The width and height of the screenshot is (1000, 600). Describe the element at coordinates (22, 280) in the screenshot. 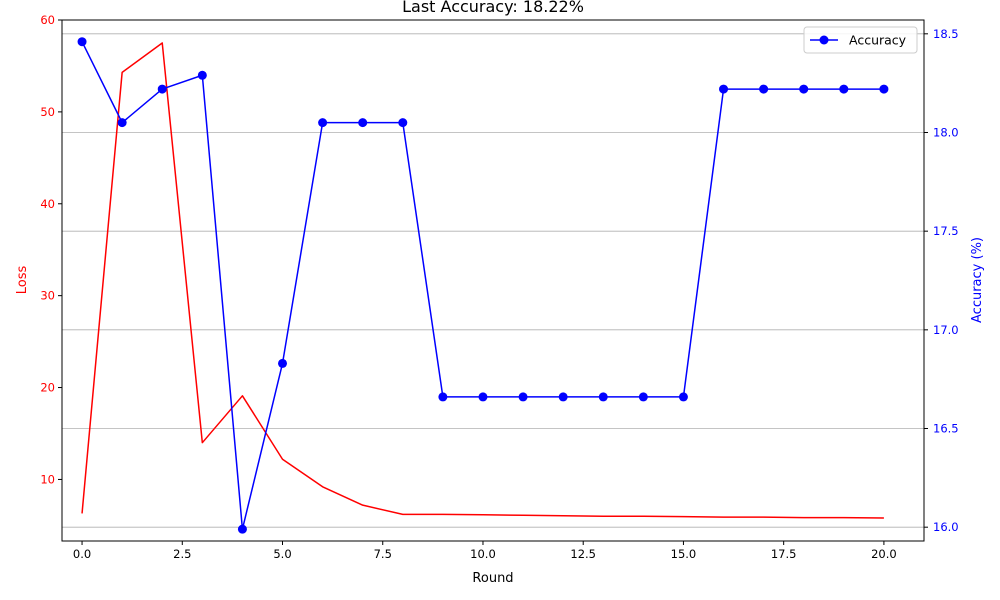

I see `y-axis-left-label: Loss` at that location.